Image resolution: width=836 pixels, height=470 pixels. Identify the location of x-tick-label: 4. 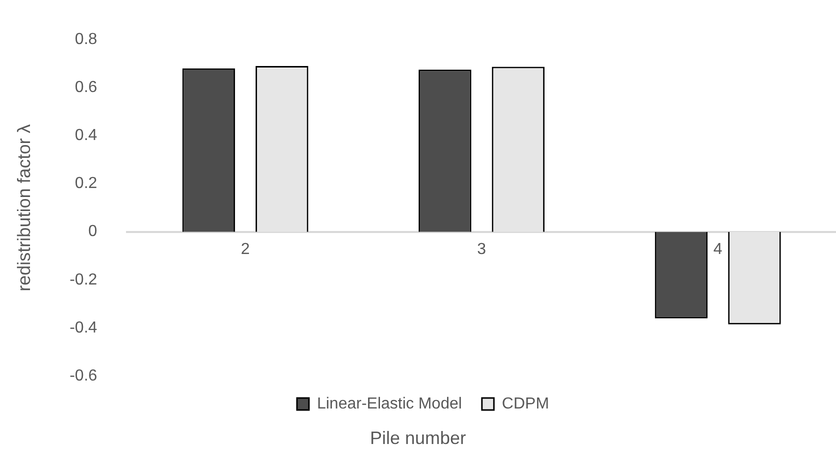
(717, 249).